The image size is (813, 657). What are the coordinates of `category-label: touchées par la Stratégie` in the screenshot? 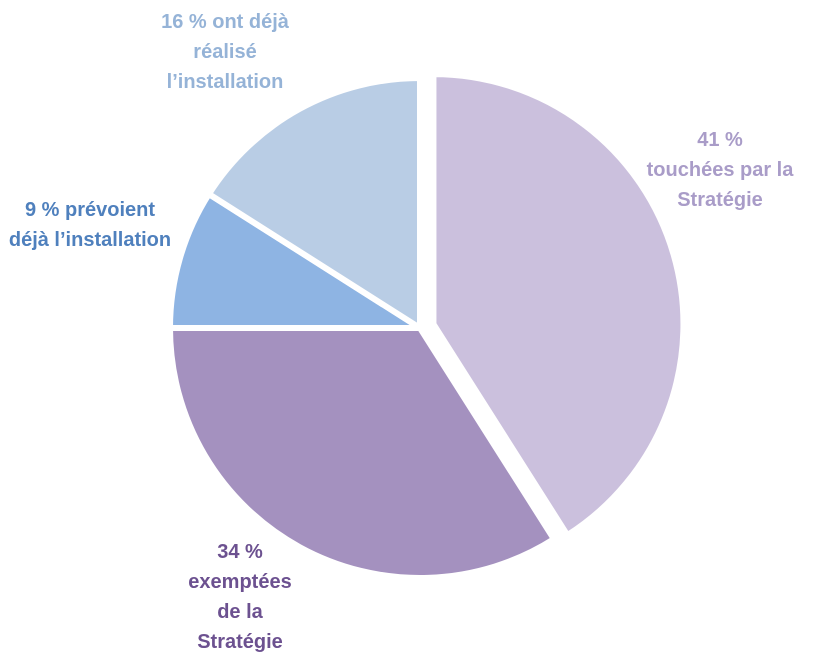 It's located at (720, 185).